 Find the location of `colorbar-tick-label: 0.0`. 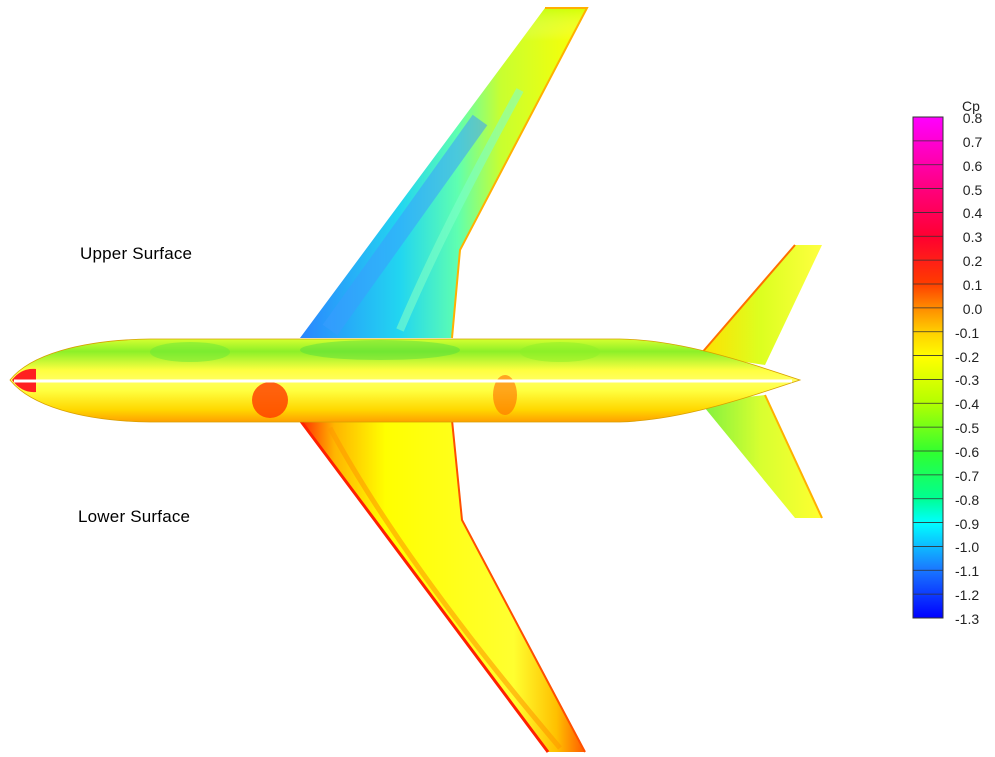

colorbar-tick-label: 0.0 is located at coordinates (969, 308).